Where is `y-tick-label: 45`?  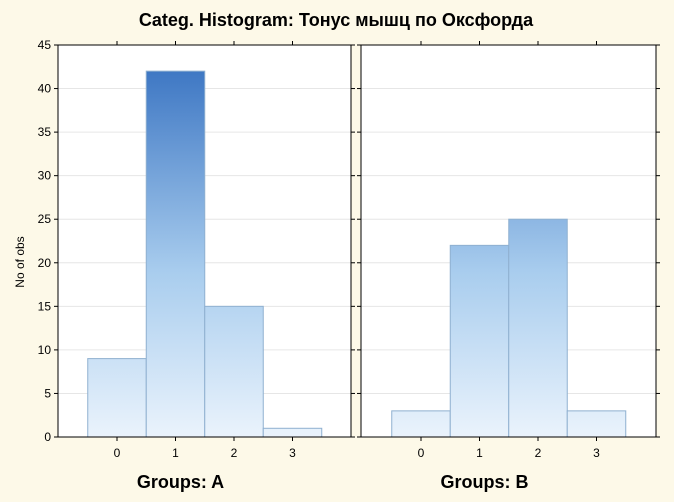
y-tick-label: 45 is located at coordinates (45, 45).